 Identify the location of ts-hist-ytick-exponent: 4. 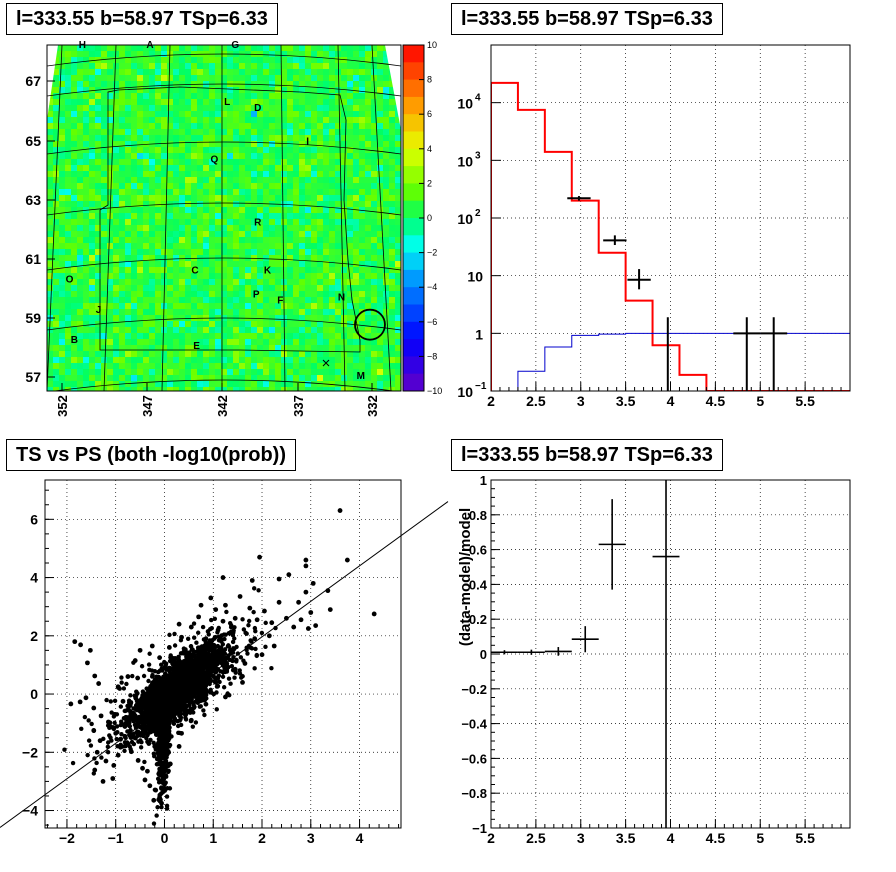
(478, 98).